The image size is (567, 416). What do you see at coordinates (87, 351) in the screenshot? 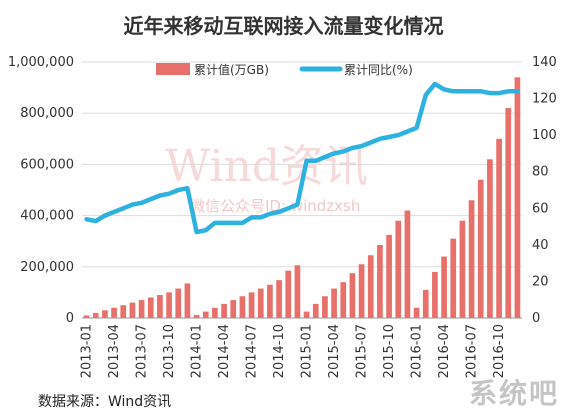
I see `x-axis-tick-label: 2013-01` at bounding box center [87, 351].